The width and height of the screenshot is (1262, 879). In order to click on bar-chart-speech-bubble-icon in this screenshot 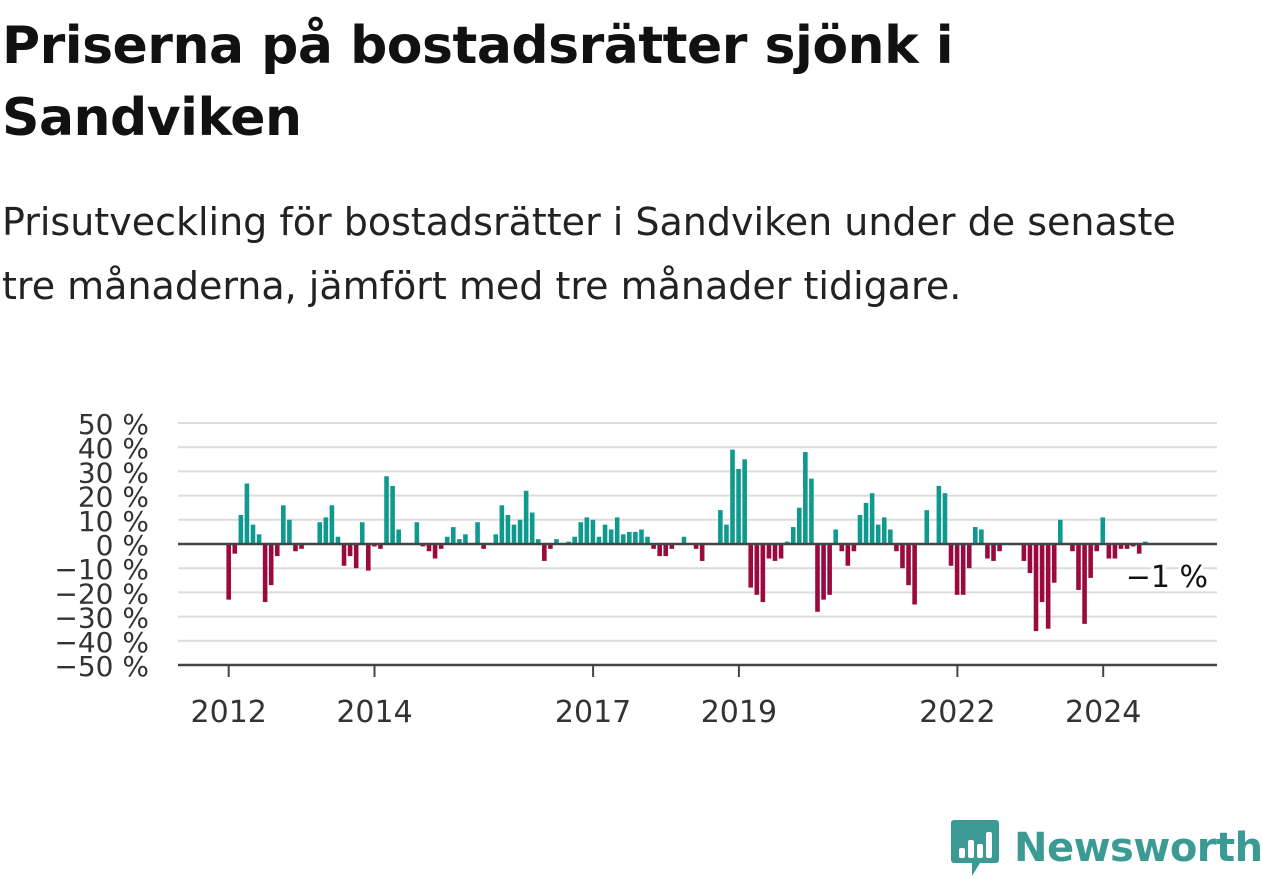, I will do `click(975, 848)`.